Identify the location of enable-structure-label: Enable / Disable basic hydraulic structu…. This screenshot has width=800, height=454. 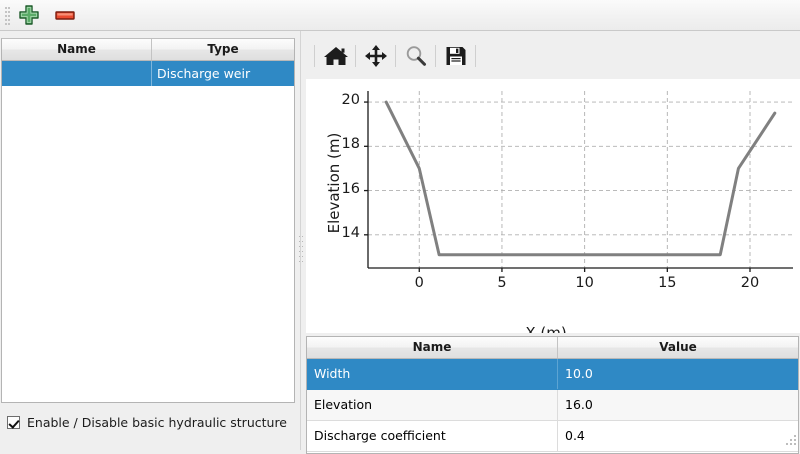
(157, 422).